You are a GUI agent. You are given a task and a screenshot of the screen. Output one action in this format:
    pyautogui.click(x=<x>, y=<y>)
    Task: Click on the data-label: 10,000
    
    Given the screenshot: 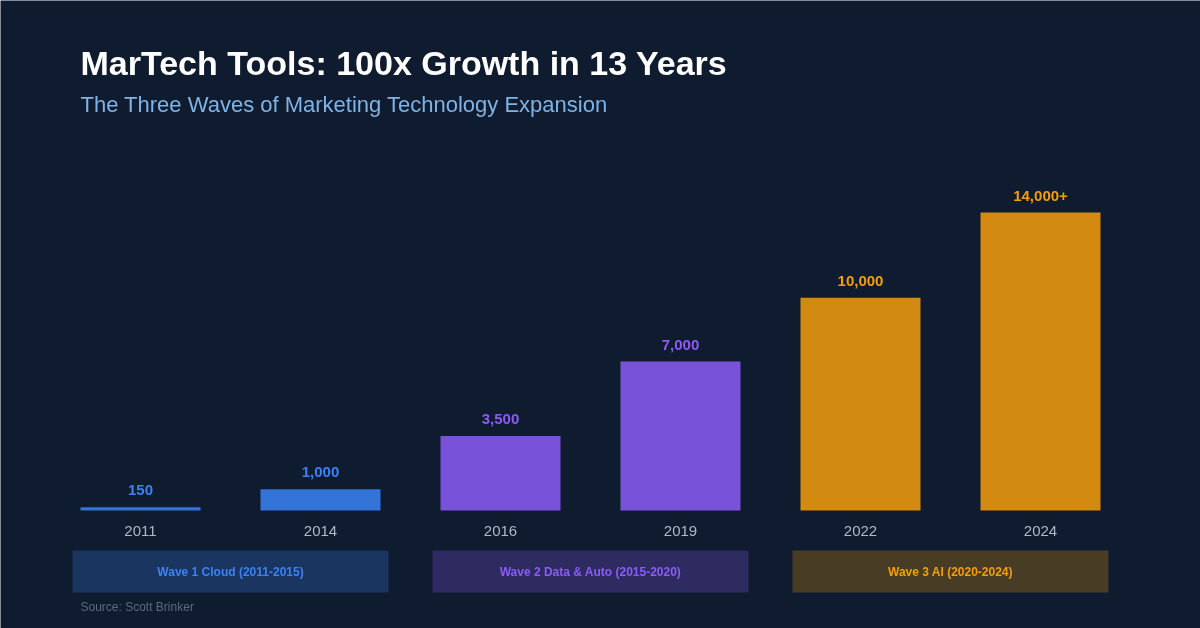 What is the action you would take?
    pyautogui.click(x=860, y=280)
    